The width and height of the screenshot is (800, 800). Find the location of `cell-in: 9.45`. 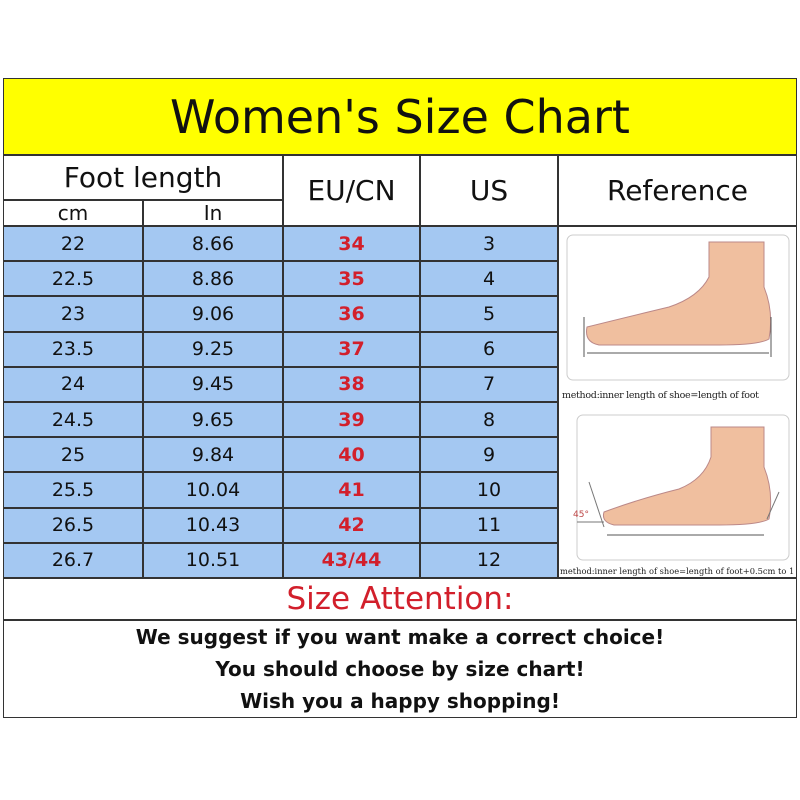

cell-in: 9.45 is located at coordinates (213, 384).